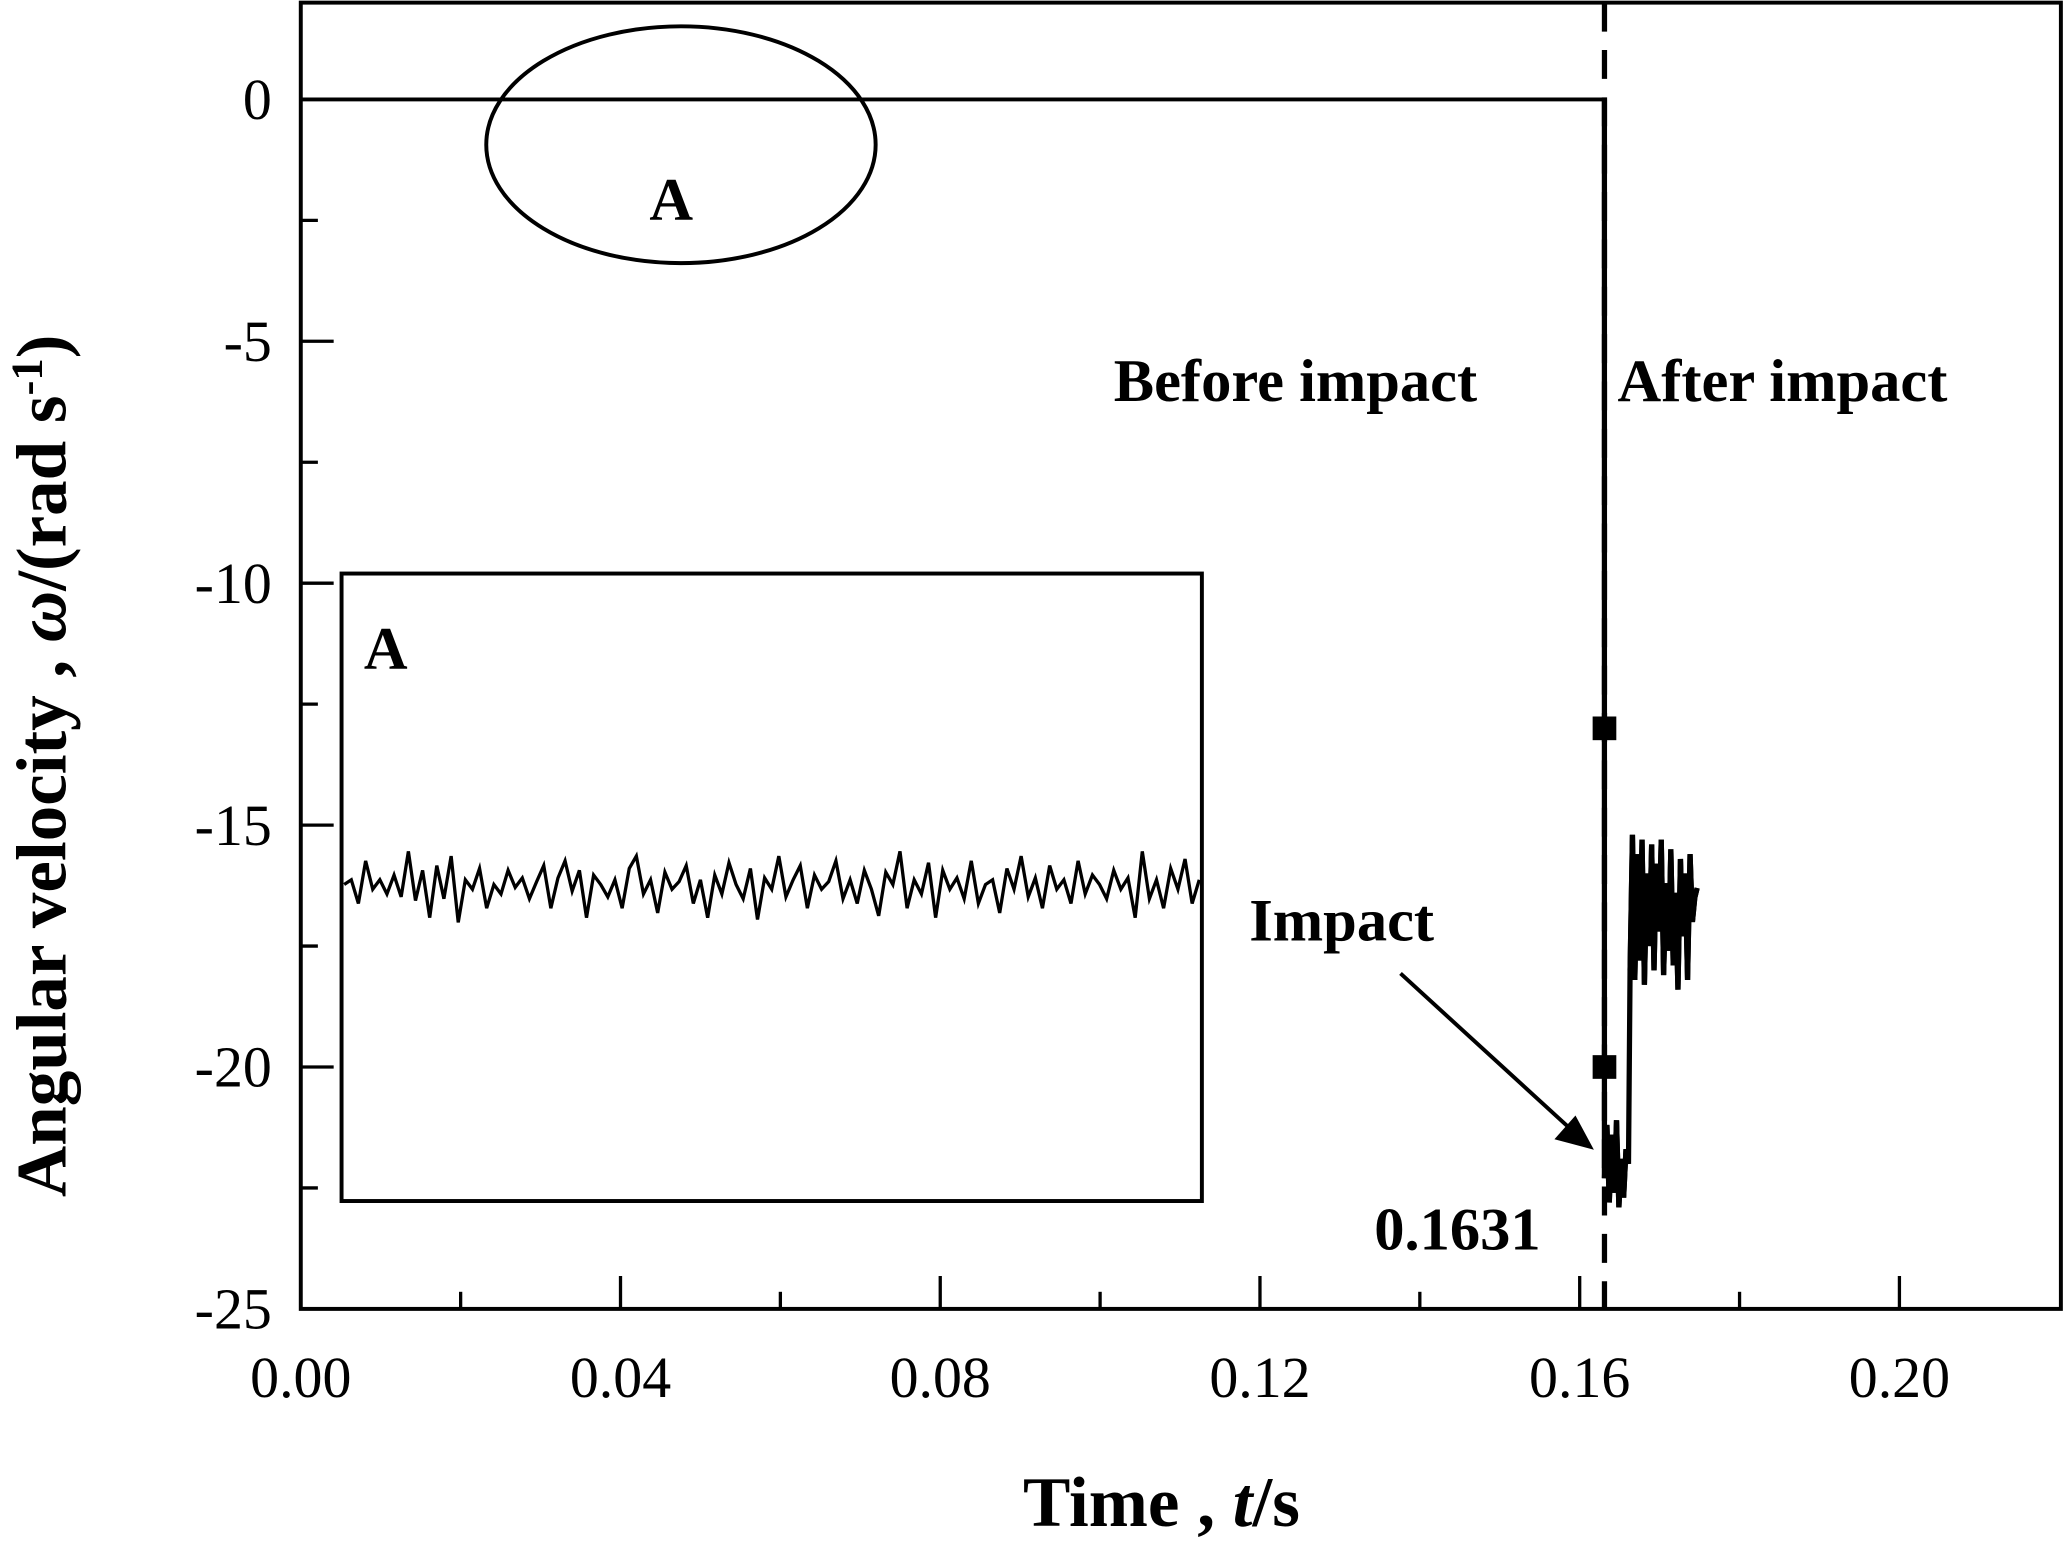 This screenshot has height=1547, width=2067. Describe the element at coordinates (1161, 1503) in the screenshot. I see `x-axis-label: Time , t/s` at that location.